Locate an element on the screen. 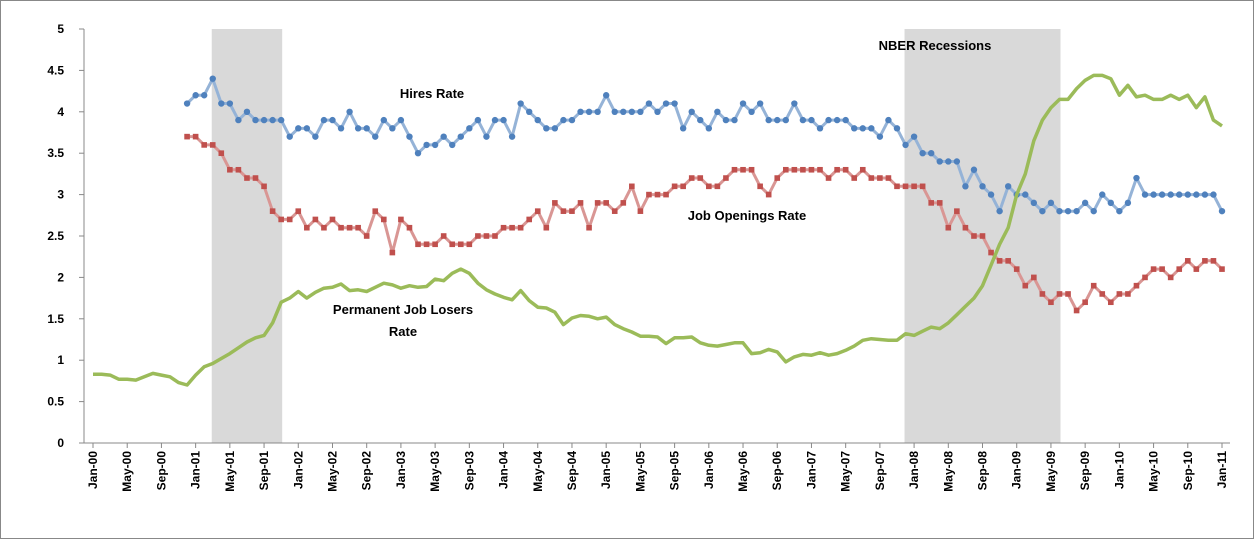  x-tick-label: Sep-09 is located at coordinates (1085, 471).